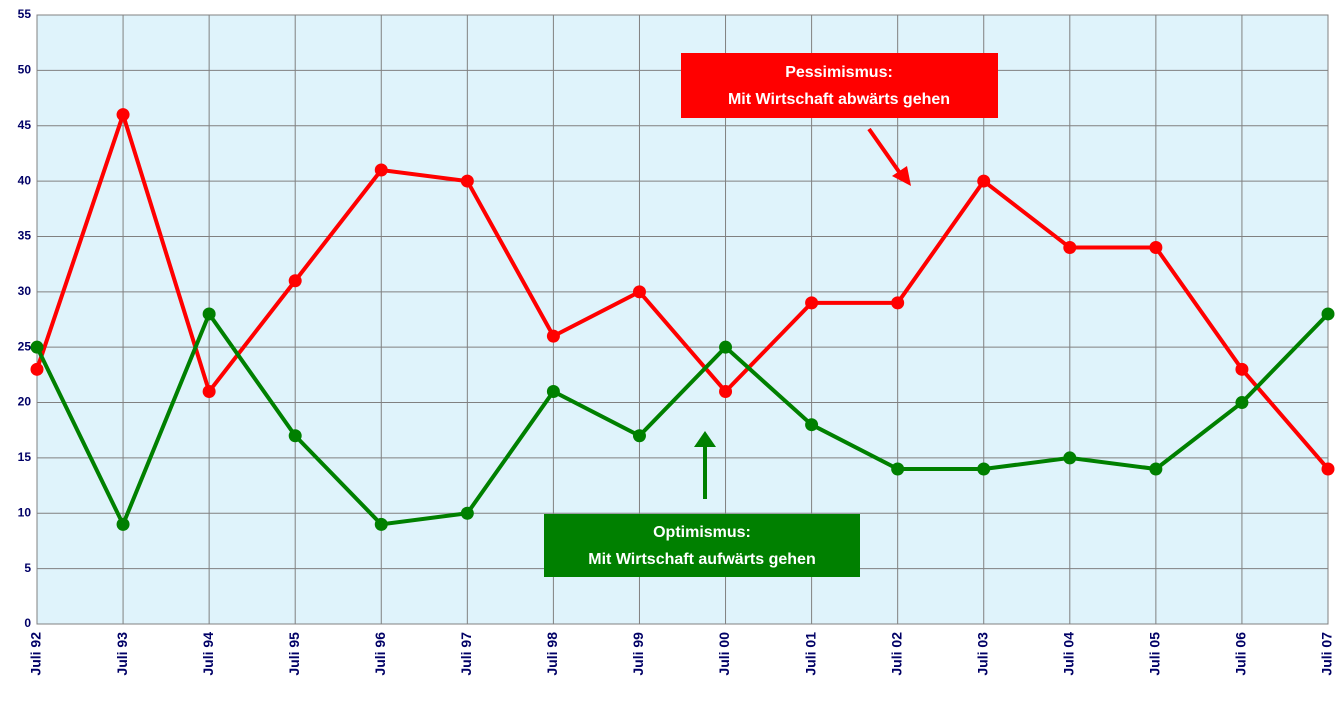  Describe the element at coordinates (25, 512) in the screenshot. I see `y-tick-label: 10` at that location.